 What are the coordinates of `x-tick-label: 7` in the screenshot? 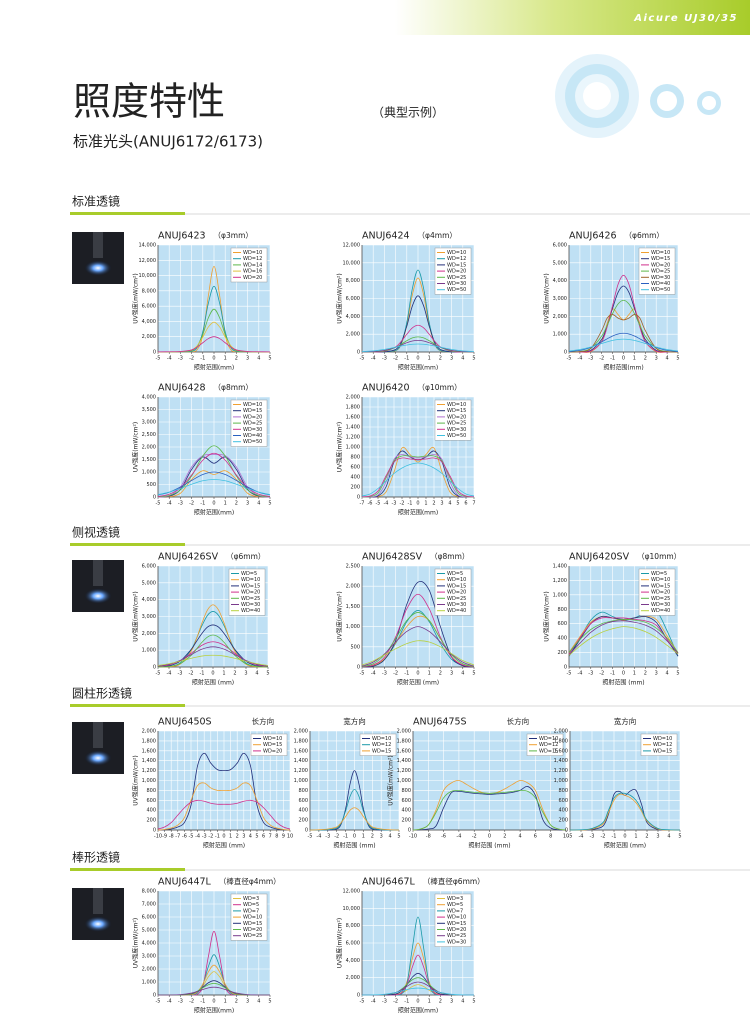 It's located at (473, 504).